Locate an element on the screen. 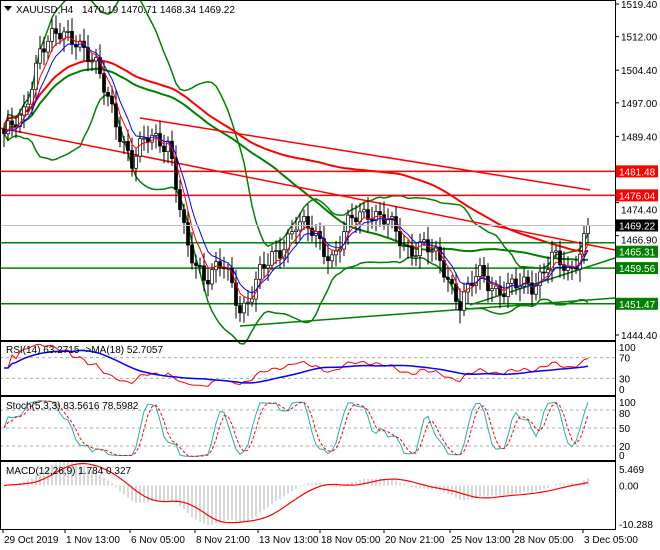 The width and height of the screenshot is (660, 550). stoch-tick-label: 50 is located at coordinates (625, 429).